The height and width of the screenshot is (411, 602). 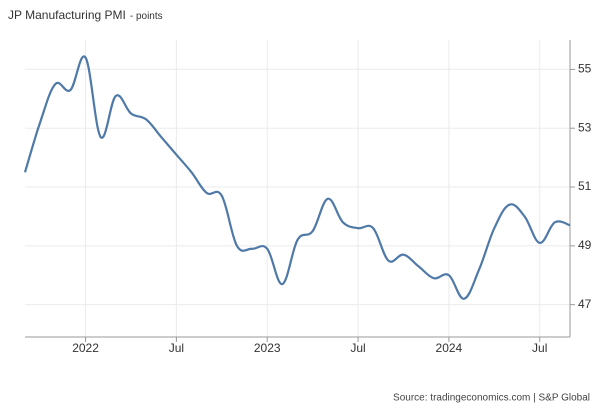 I want to click on y-tick-label: 49, so click(x=585, y=245).